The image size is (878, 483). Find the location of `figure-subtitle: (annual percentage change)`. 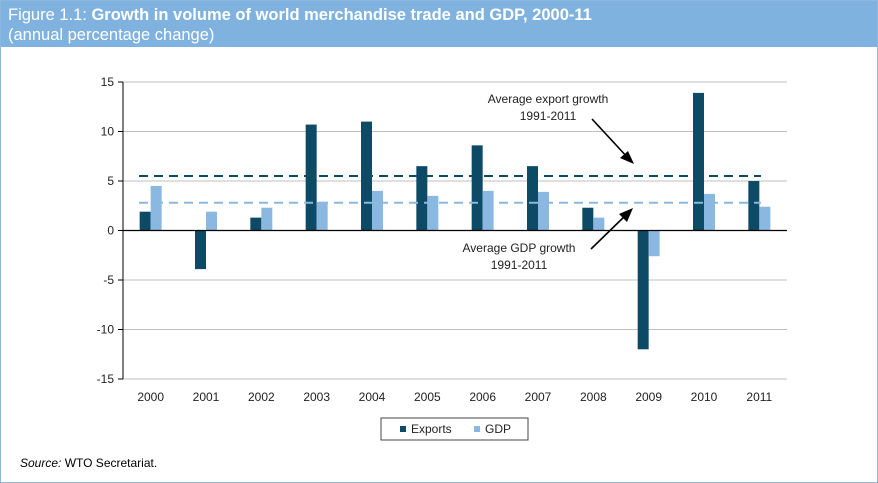

figure-subtitle: (annual percentage change) is located at coordinates (111, 35).